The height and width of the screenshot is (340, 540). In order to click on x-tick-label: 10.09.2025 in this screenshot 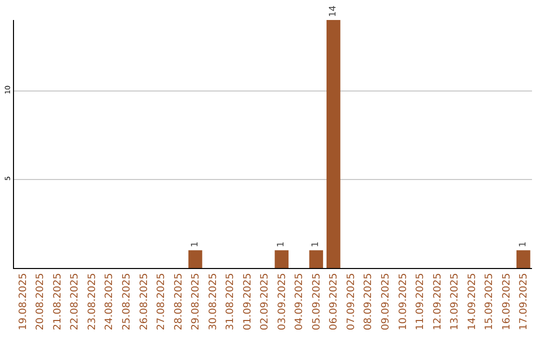, I will do `click(403, 301)`.